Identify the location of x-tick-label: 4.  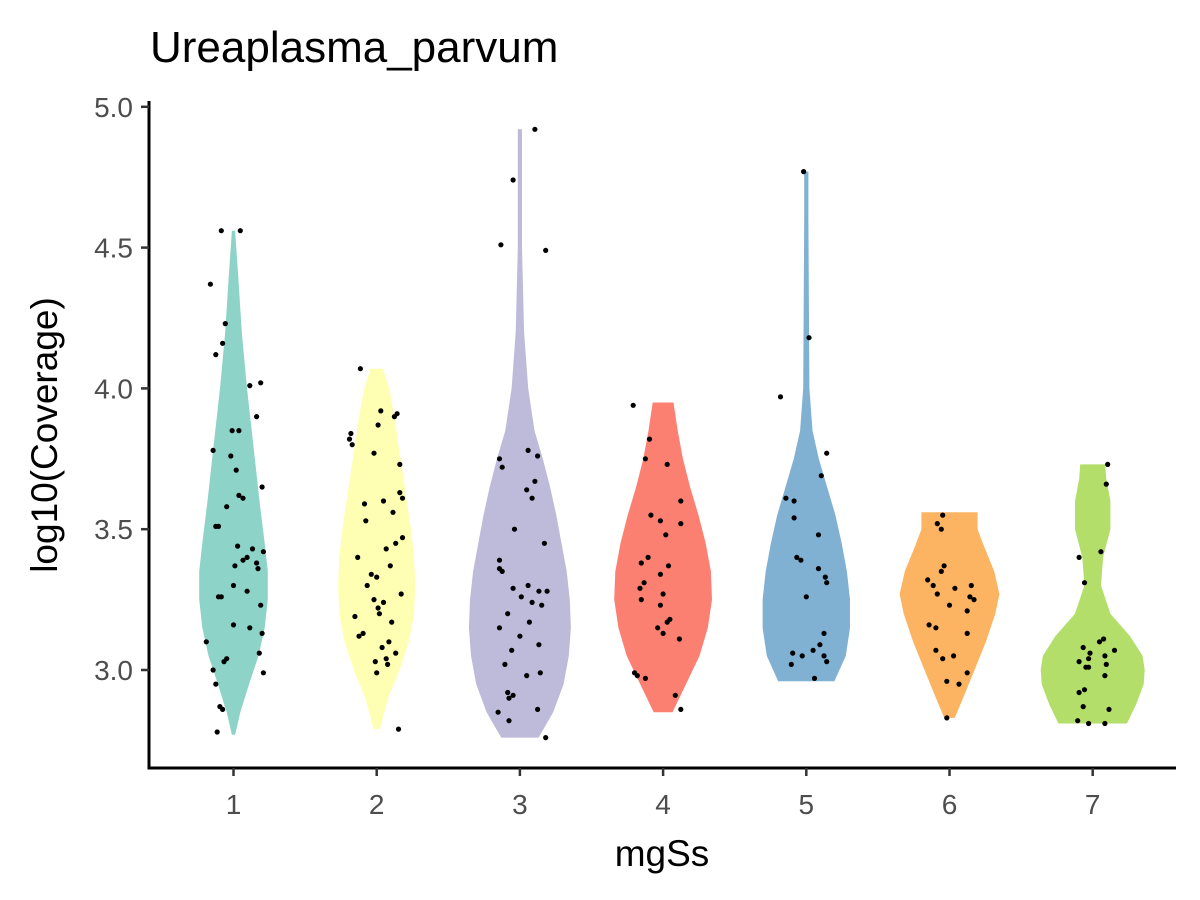
(663, 804).